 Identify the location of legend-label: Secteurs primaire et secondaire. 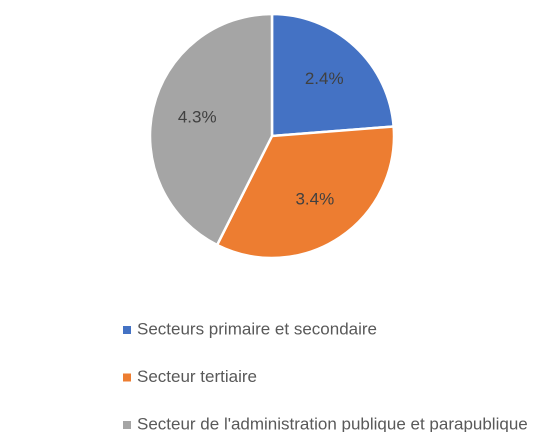
(257, 328).